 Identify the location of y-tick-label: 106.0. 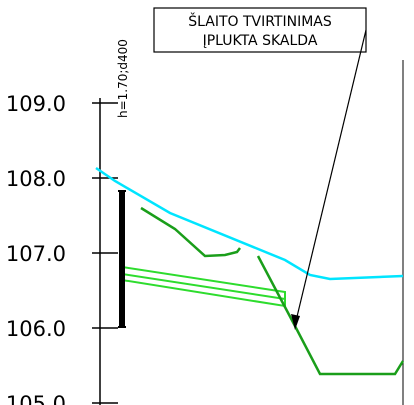
(36, 329).